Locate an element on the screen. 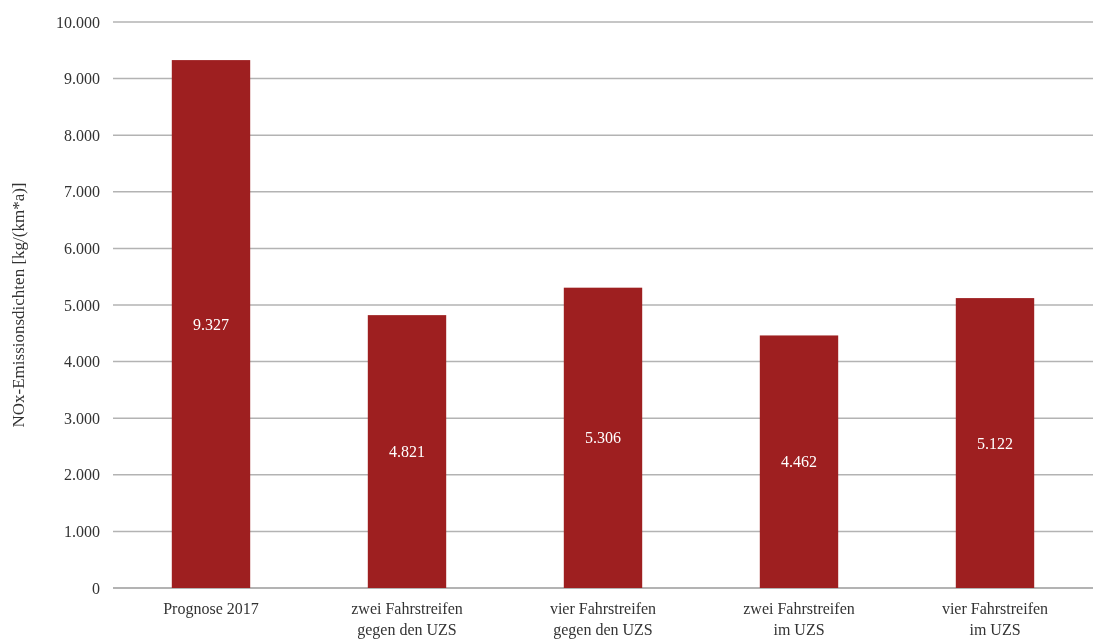 Image resolution: width=1096 pixels, height=644 pixels. y-tick-label: 2.000 is located at coordinates (82, 475).